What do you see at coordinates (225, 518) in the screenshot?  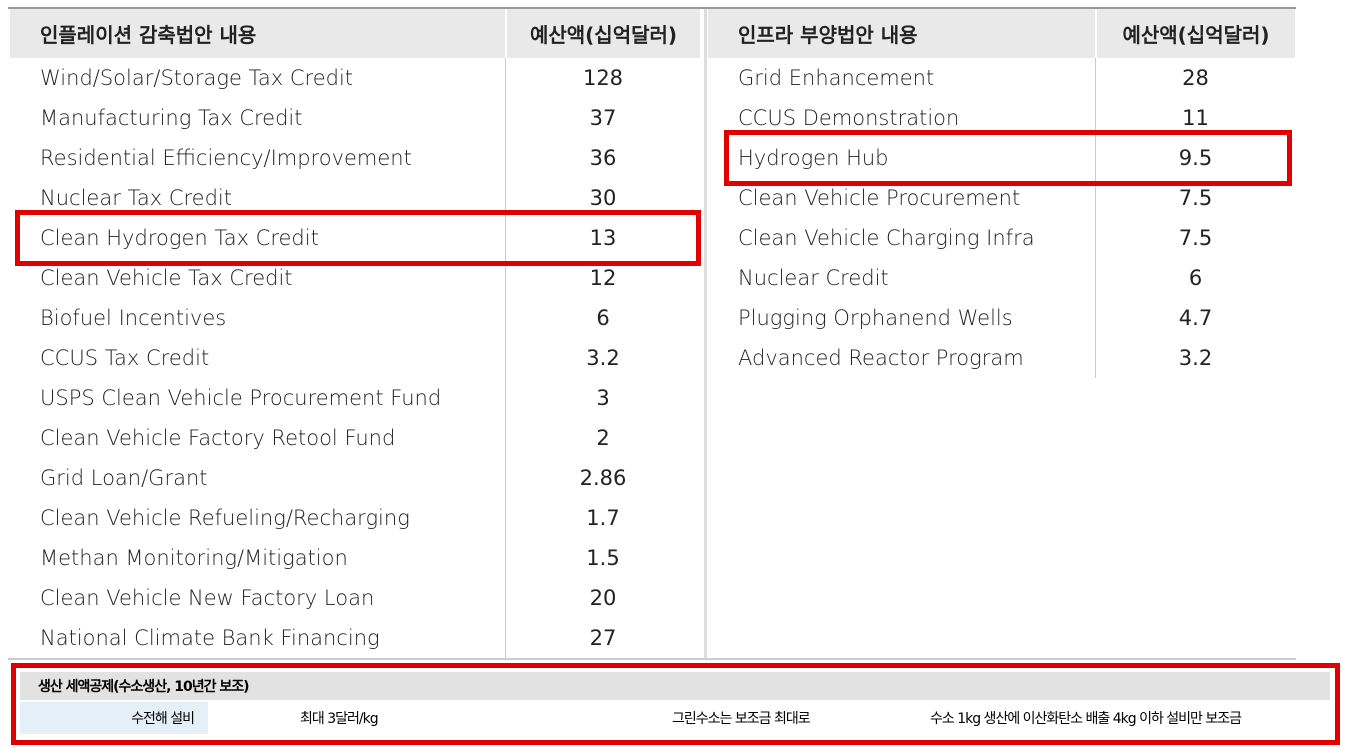 I see `row-label: Clean Vehicle Refueling/Recharging` at bounding box center [225, 518].